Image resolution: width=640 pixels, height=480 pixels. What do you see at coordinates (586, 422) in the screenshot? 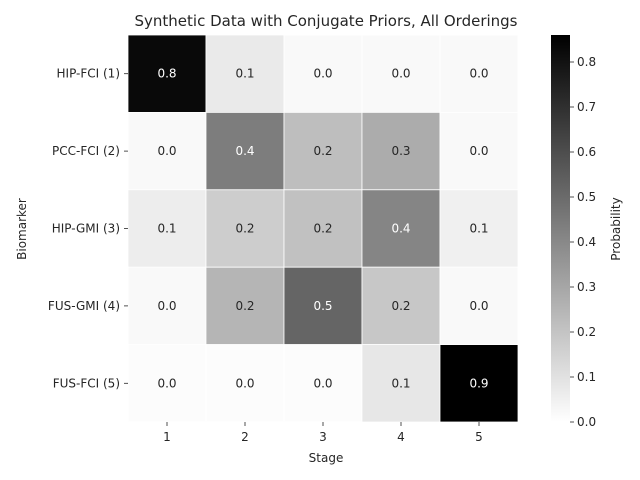
I see `colorbar-tick-label: 0.0` at bounding box center [586, 422].